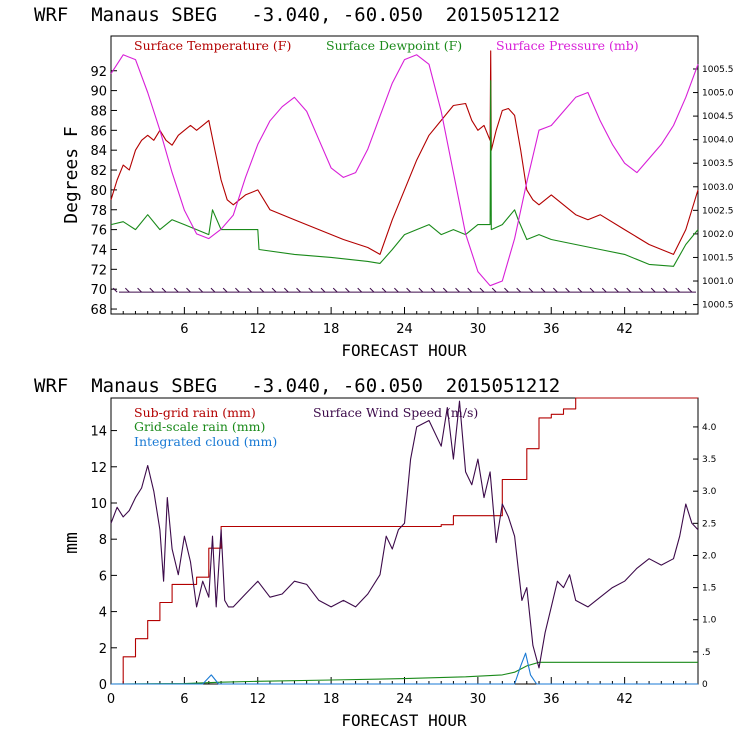 The image size is (740, 740). What do you see at coordinates (103, 613) in the screenshot?
I see `y-tick-label: 4` at bounding box center [103, 613].